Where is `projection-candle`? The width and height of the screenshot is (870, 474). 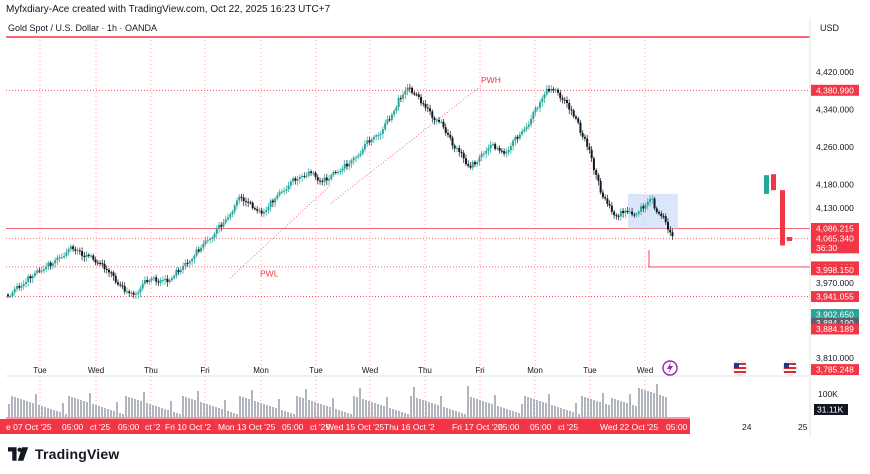
projection-candle is located at coordinates (782, 218).